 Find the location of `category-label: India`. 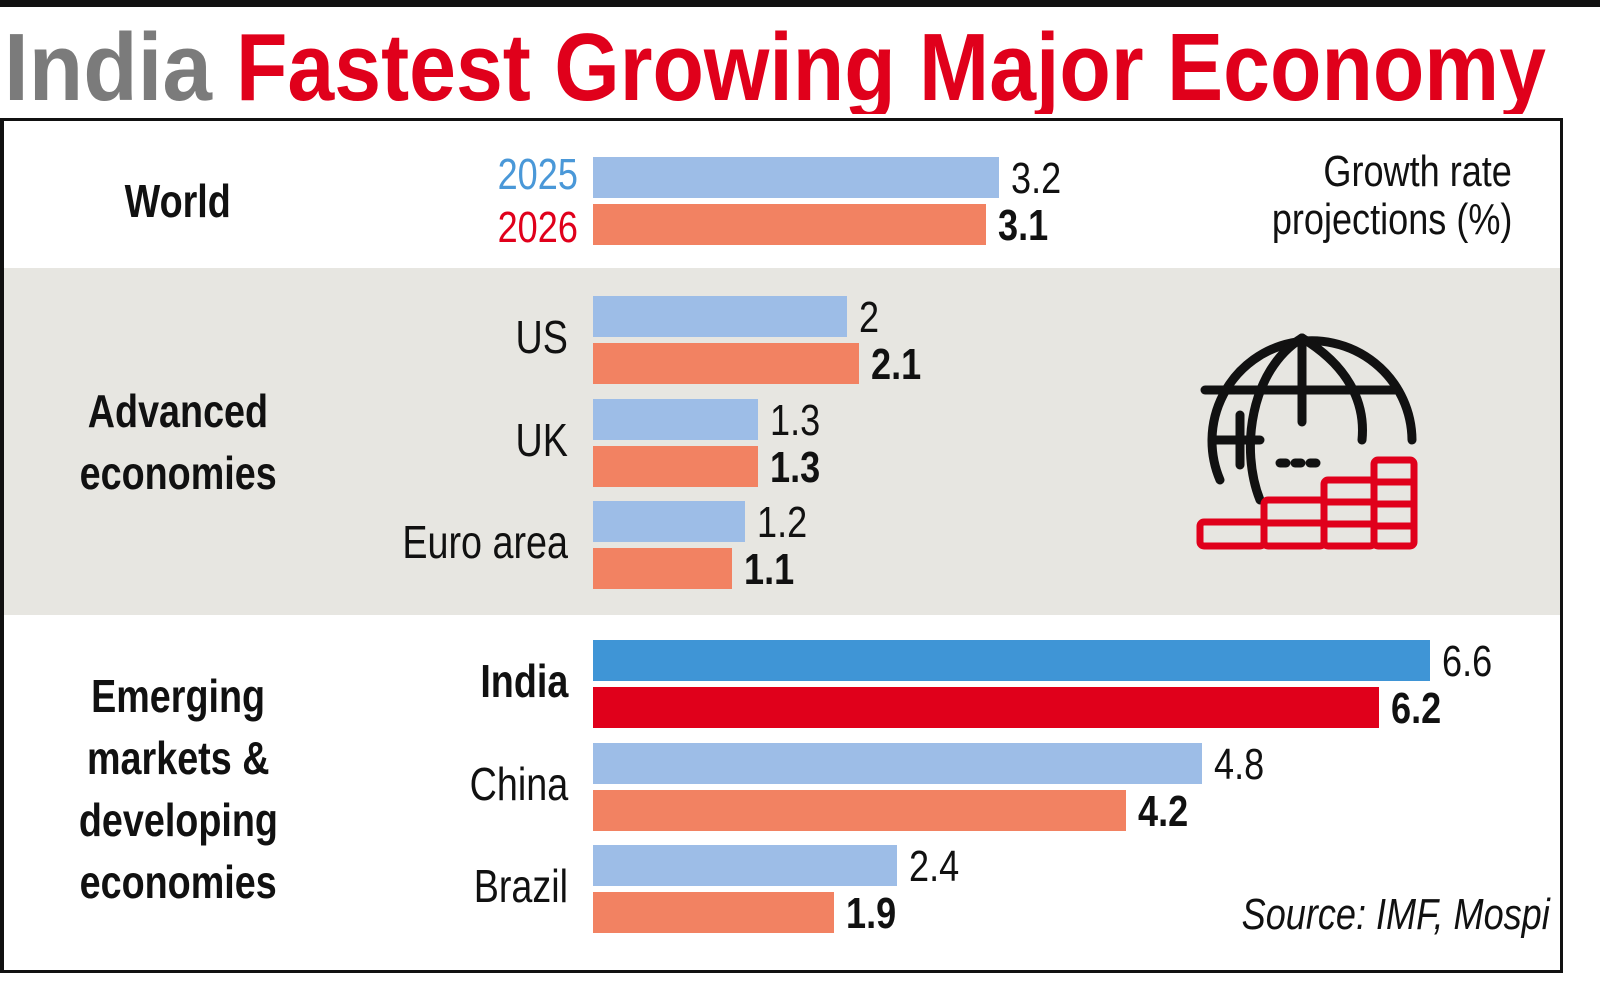

category-label: India is located at coordinates (523, 681).